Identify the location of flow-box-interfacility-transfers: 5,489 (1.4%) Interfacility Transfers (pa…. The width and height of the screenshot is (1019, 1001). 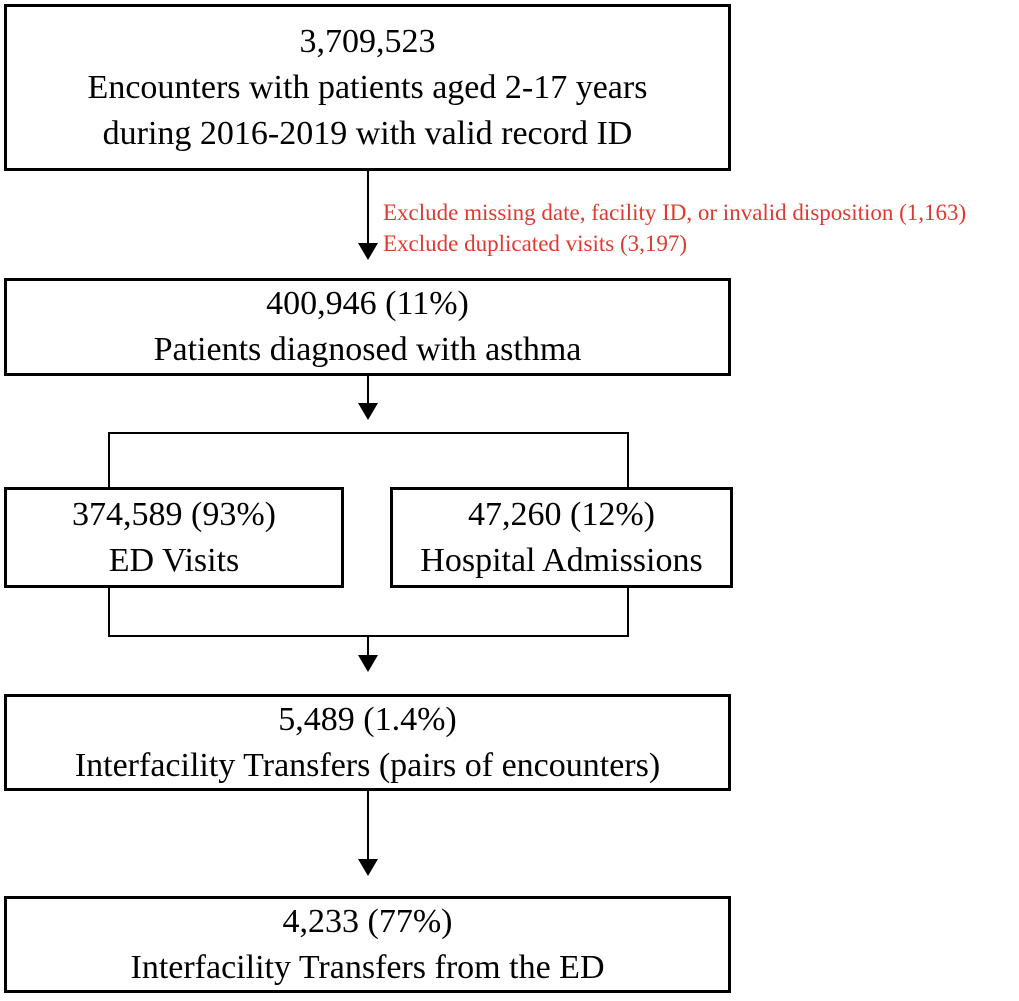
(367, 742).